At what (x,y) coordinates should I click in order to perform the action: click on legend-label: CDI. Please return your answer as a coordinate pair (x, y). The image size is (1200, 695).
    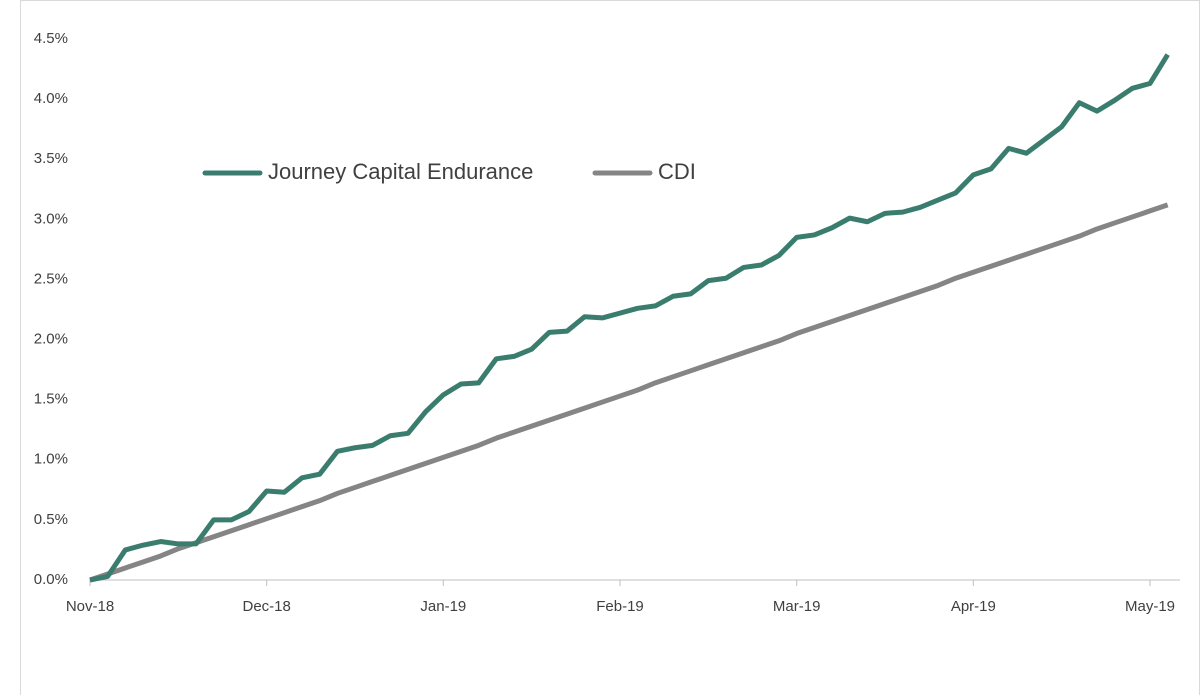
    Looking at the image, I should click on (677, 171).